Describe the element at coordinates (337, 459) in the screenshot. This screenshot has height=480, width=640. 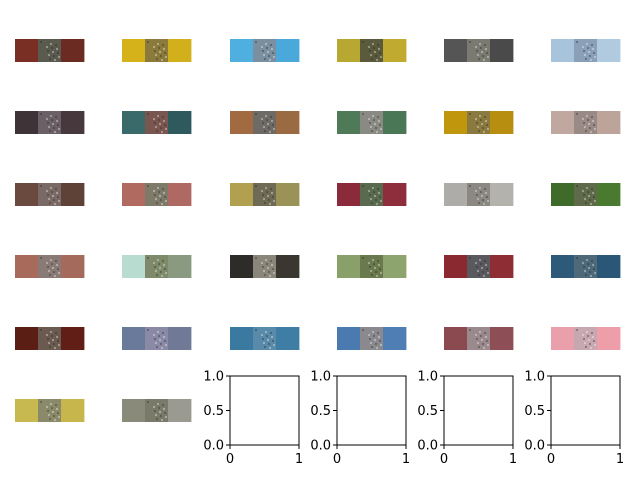
I see `x-tick-label: 0` at that location.